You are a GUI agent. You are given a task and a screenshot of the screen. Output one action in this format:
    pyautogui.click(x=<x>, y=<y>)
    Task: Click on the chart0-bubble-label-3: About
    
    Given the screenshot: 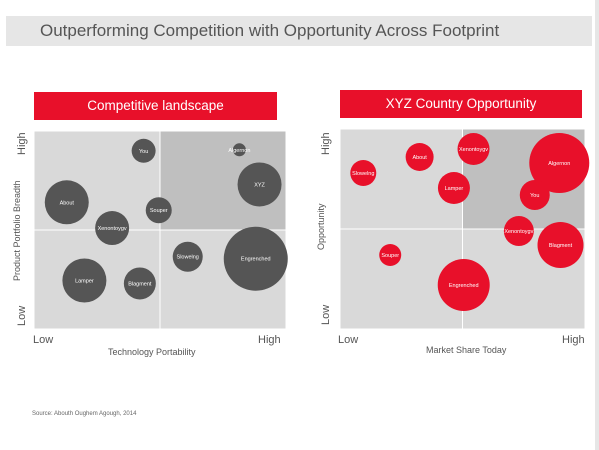 What is the action you would take?
    pyautogui.click(x=67, y=203)
    